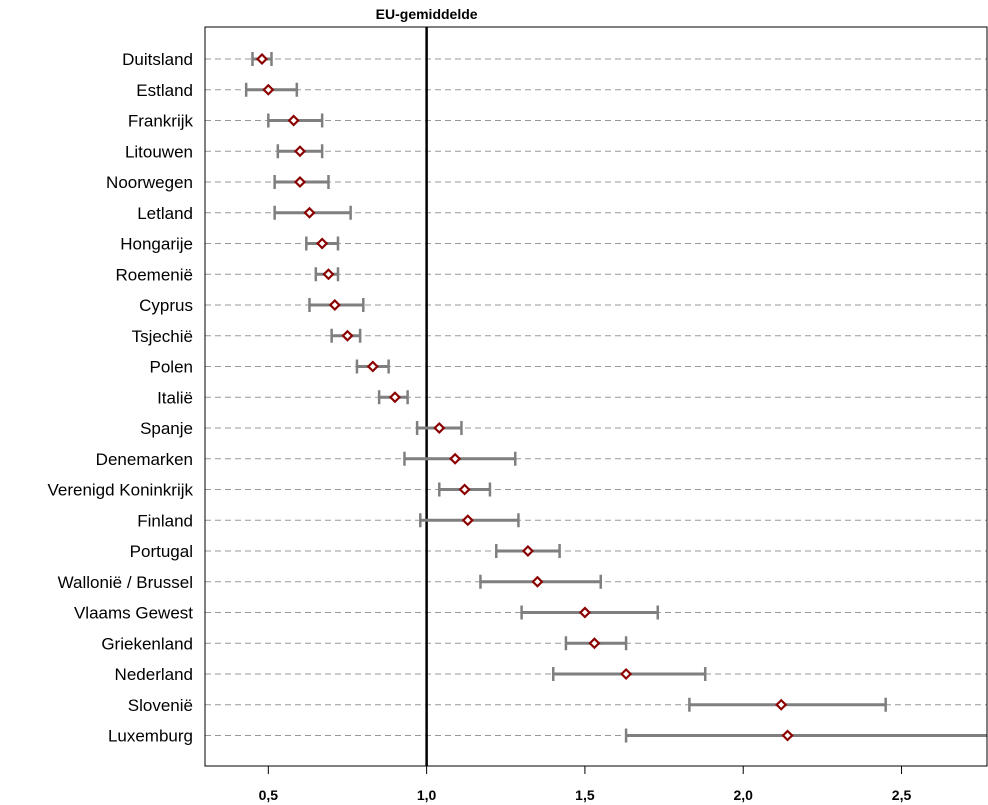  I want to click on x-tick-label-4: 2,5, so click(902, 795).